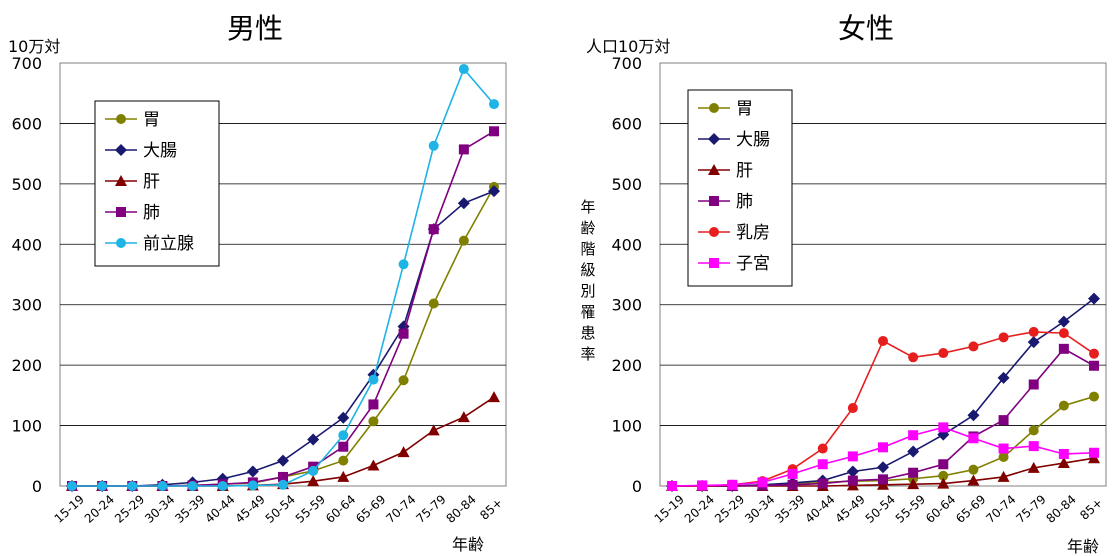 The height and width of the screenshot is (556, 1112). I want to click on y-axis-vertical-char: 齢, so click(587, 228).